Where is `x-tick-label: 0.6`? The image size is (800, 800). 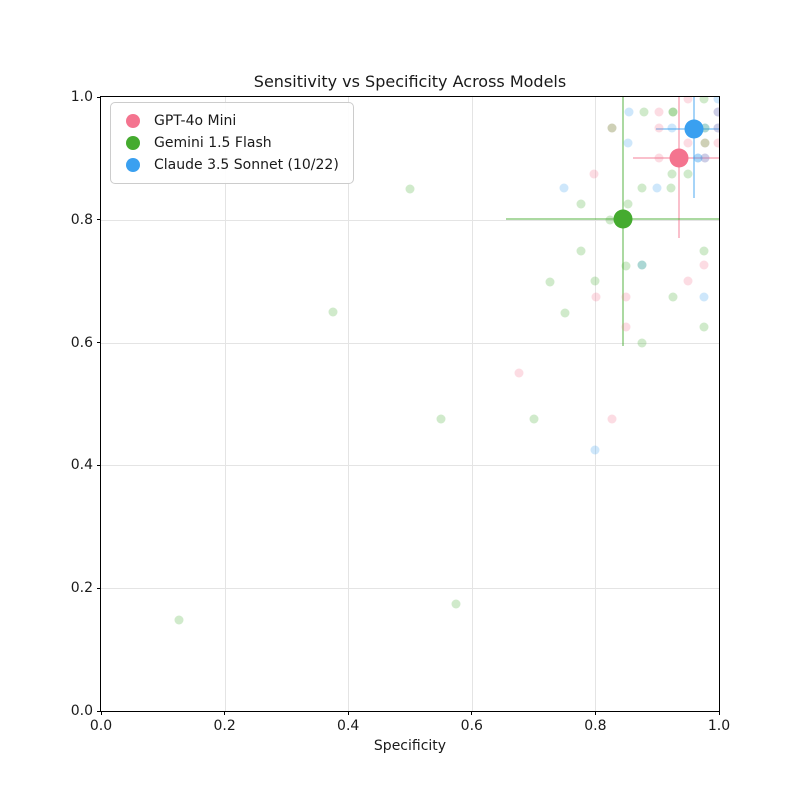
x-tick-label: 0.6 is located at coordinates (471, 726).